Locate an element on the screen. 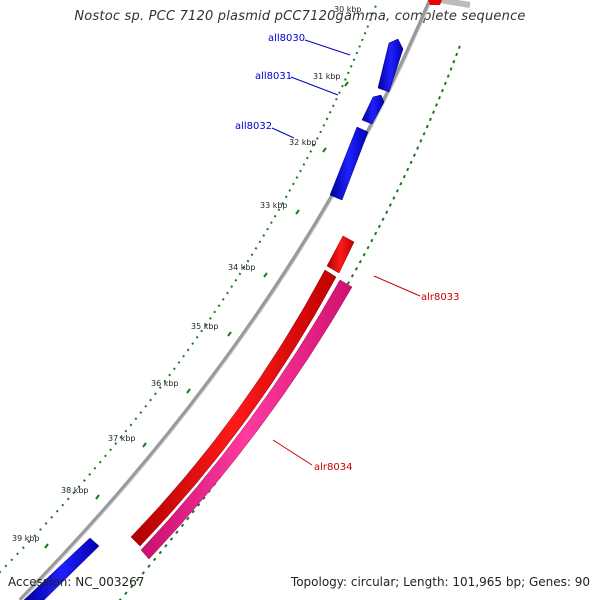  gene-top-red-fragment is located at coordinates (435, 2).